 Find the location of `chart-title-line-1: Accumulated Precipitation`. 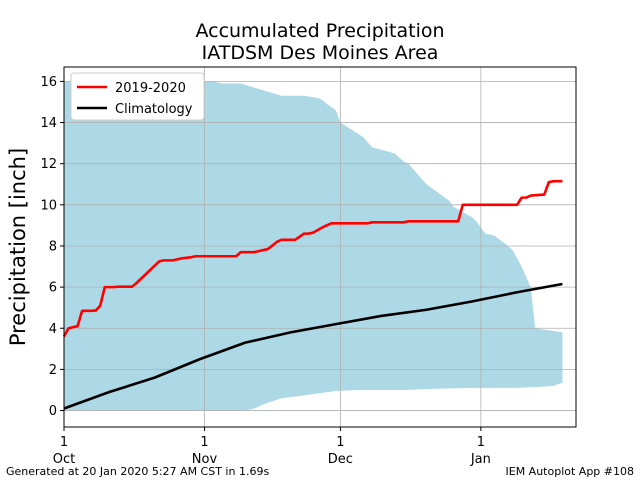

chart-title-line-1: Accumulated Precipitation is located at coordinates (319, 31).